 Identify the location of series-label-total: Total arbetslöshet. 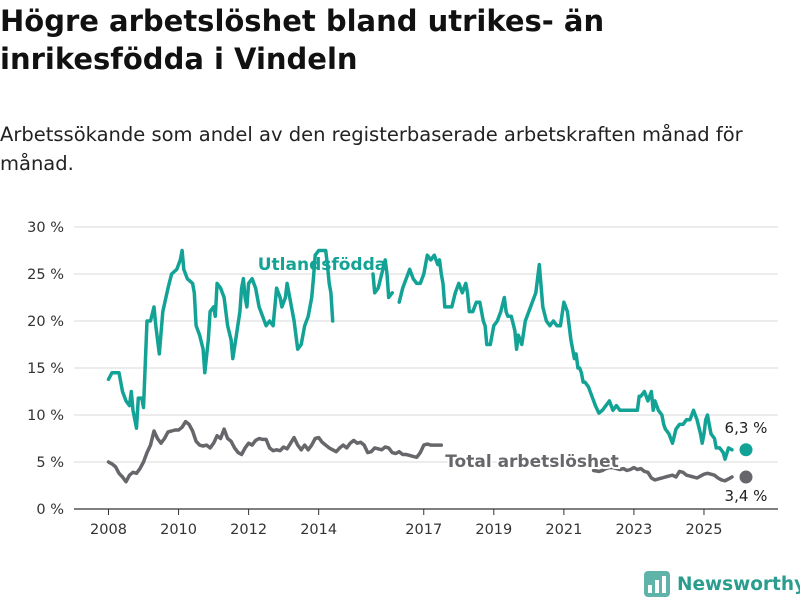
(532, 462).